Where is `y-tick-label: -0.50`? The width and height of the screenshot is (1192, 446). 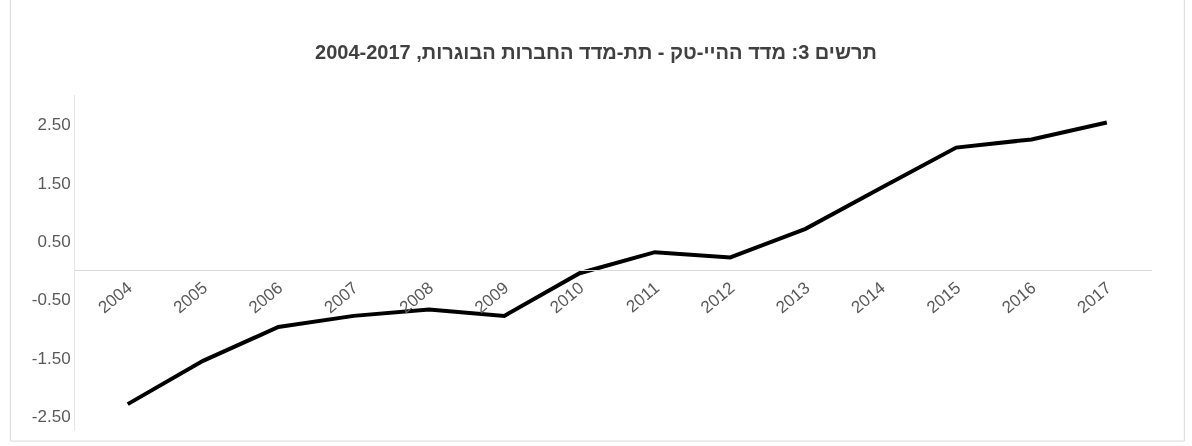 y-tick-label: -0.50 is located at coordinates (51, 300).